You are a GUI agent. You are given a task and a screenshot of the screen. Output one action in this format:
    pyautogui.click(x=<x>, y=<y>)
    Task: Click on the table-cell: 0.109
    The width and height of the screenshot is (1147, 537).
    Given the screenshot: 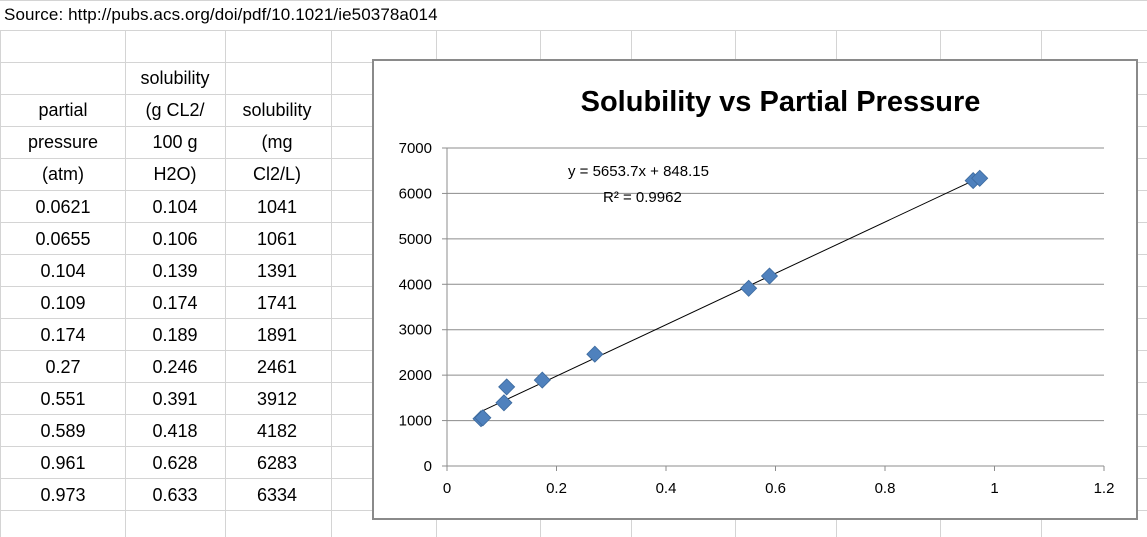 What is the action you would take?
    pyautogui.click(x=63, y=303)
    